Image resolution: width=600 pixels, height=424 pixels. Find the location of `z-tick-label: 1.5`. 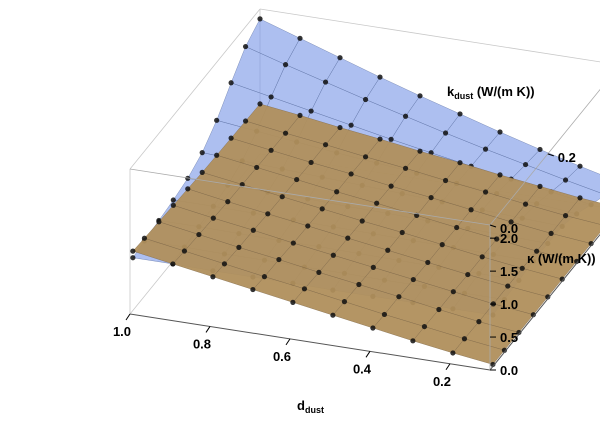

z-tick-label: 1.5 is located at coordinates (509, 271).